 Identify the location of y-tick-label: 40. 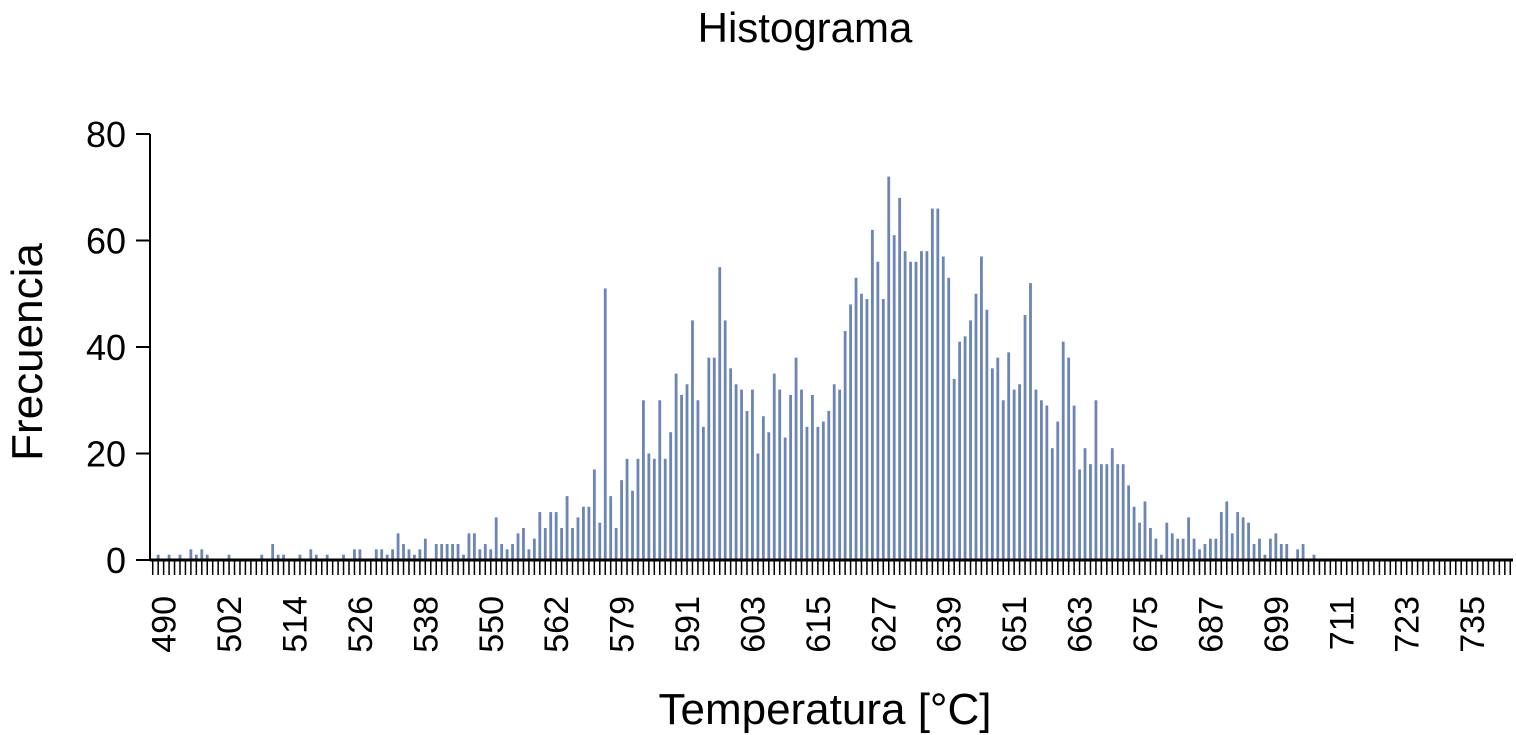
(106, 347).